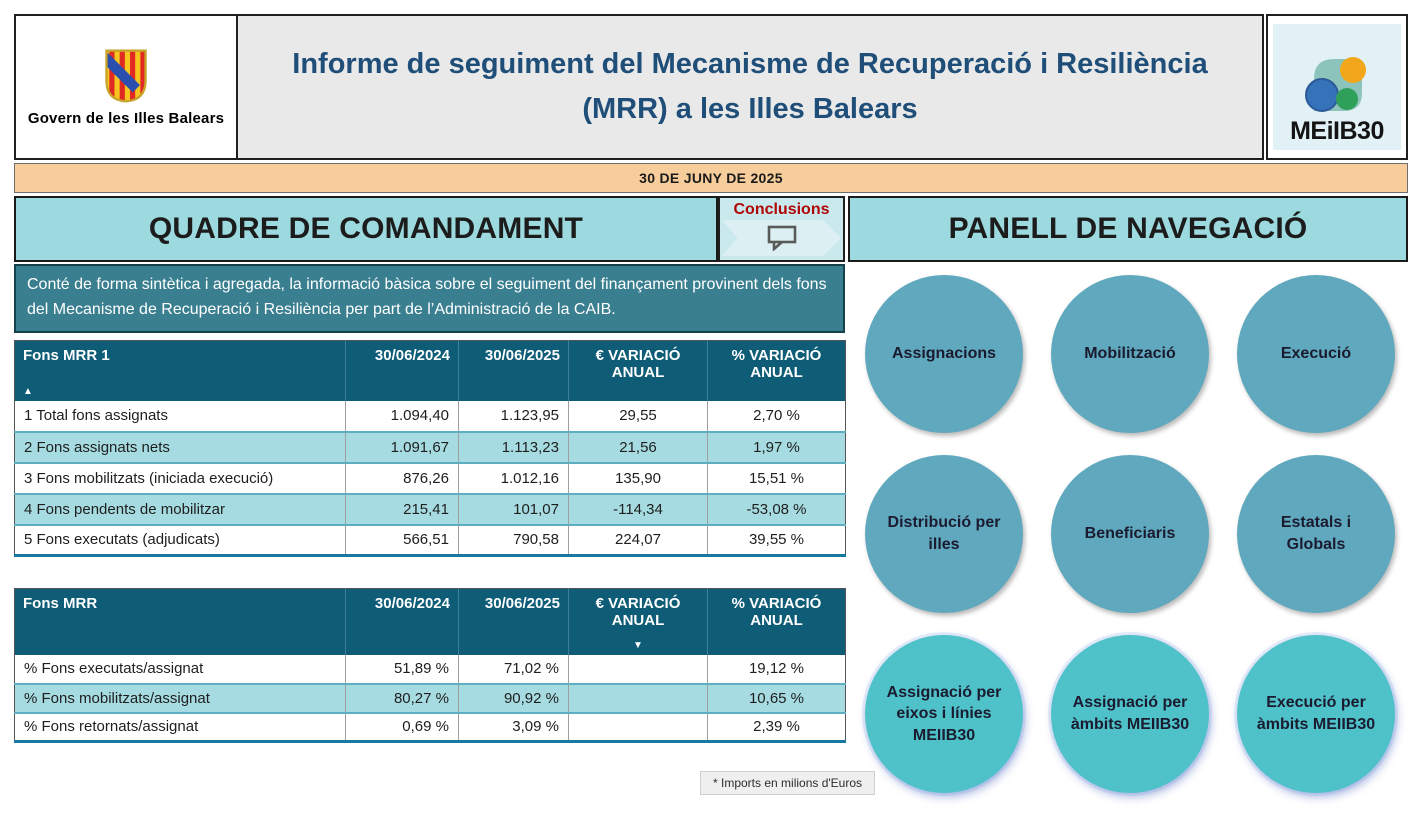 The width and height of the screenshot is (1422, 816). Describe the element at coordinates (180, 370) in the screenshot. I see `col-header-fons-mrr-1: Fons MRR 1 ▲` at that location.